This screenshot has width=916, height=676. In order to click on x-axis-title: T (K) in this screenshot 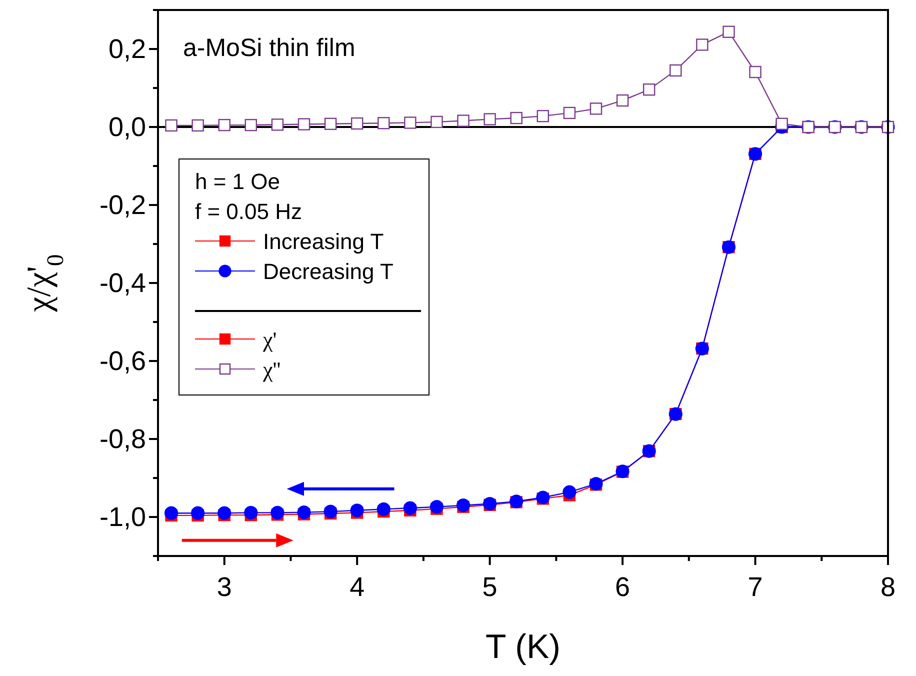, I will do `click(523, 647)`.